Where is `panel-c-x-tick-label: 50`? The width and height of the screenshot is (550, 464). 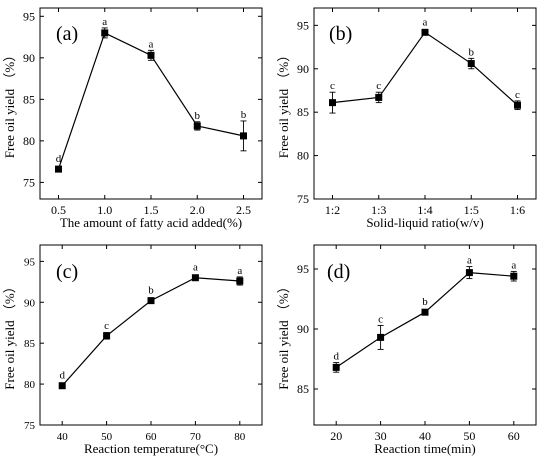
panel-c-x-tick-label: 50 is located at coordinates (107, 437).